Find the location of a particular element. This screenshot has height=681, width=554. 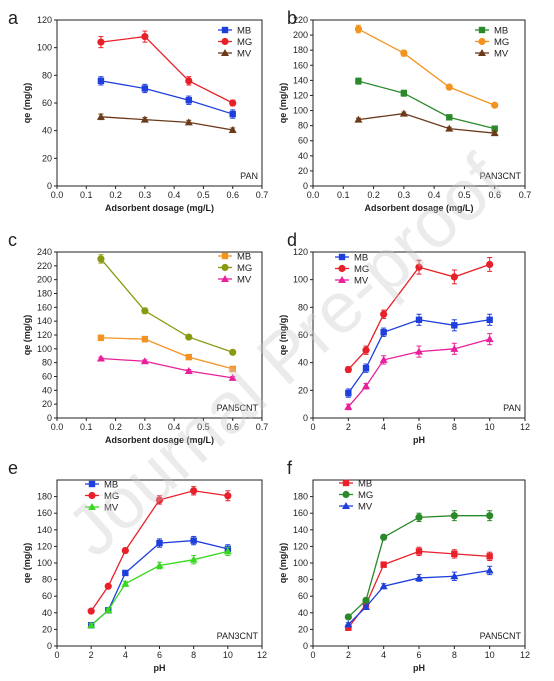

x-tick-label: 2 is located at coordinates (91, 655).